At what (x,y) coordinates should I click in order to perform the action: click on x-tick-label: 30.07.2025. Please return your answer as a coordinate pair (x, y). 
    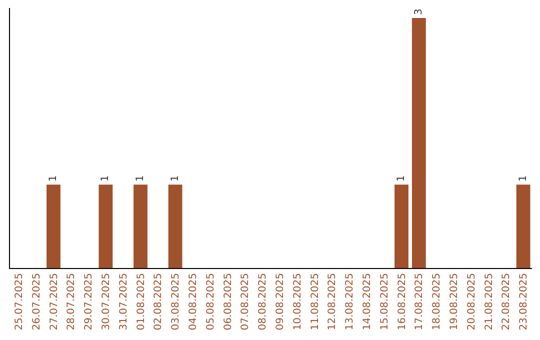
    Looking at the image, I should click on (106, 301).